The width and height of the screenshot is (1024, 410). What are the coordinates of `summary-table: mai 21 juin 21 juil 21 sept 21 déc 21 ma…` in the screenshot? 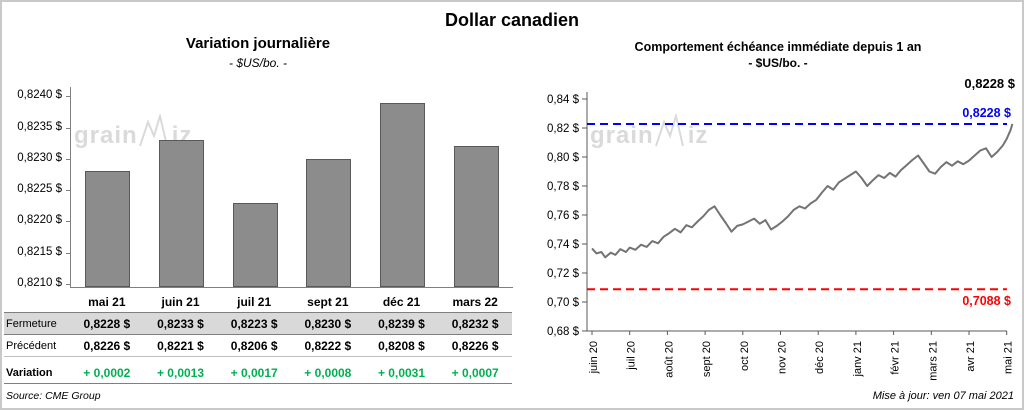 It's located at (258, 338).